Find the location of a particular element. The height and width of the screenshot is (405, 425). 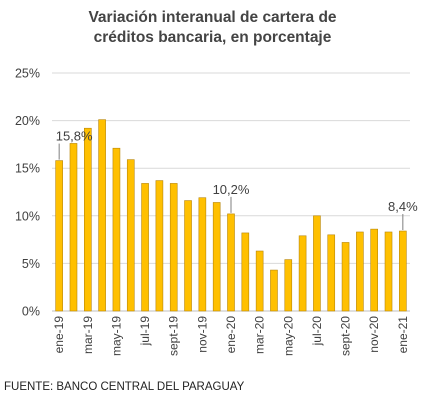

y-tick-label: 15% is located at coordinates (27, 169).